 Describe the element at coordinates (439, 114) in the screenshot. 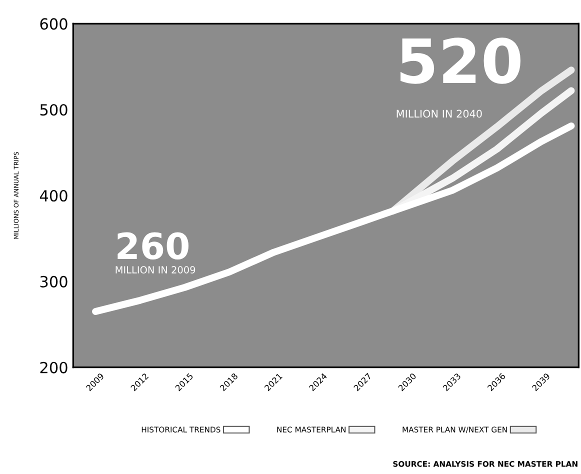

I see `annotation: MILLION IN 2040` at that location.